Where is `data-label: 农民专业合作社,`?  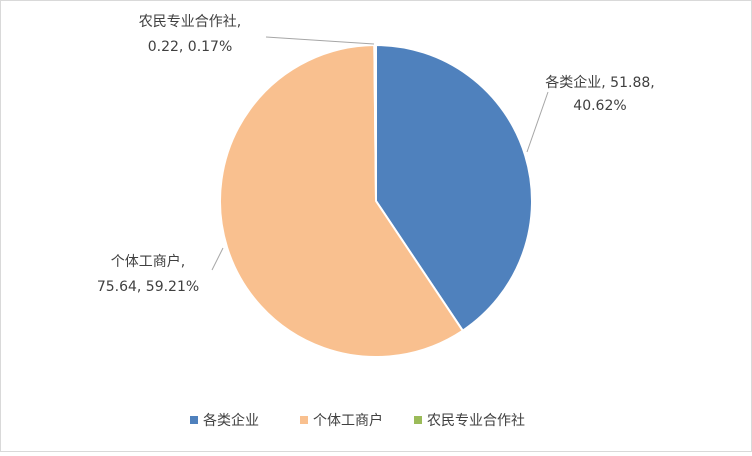 data-label: 农民专业合作社, is located at coordinates (190, 22).